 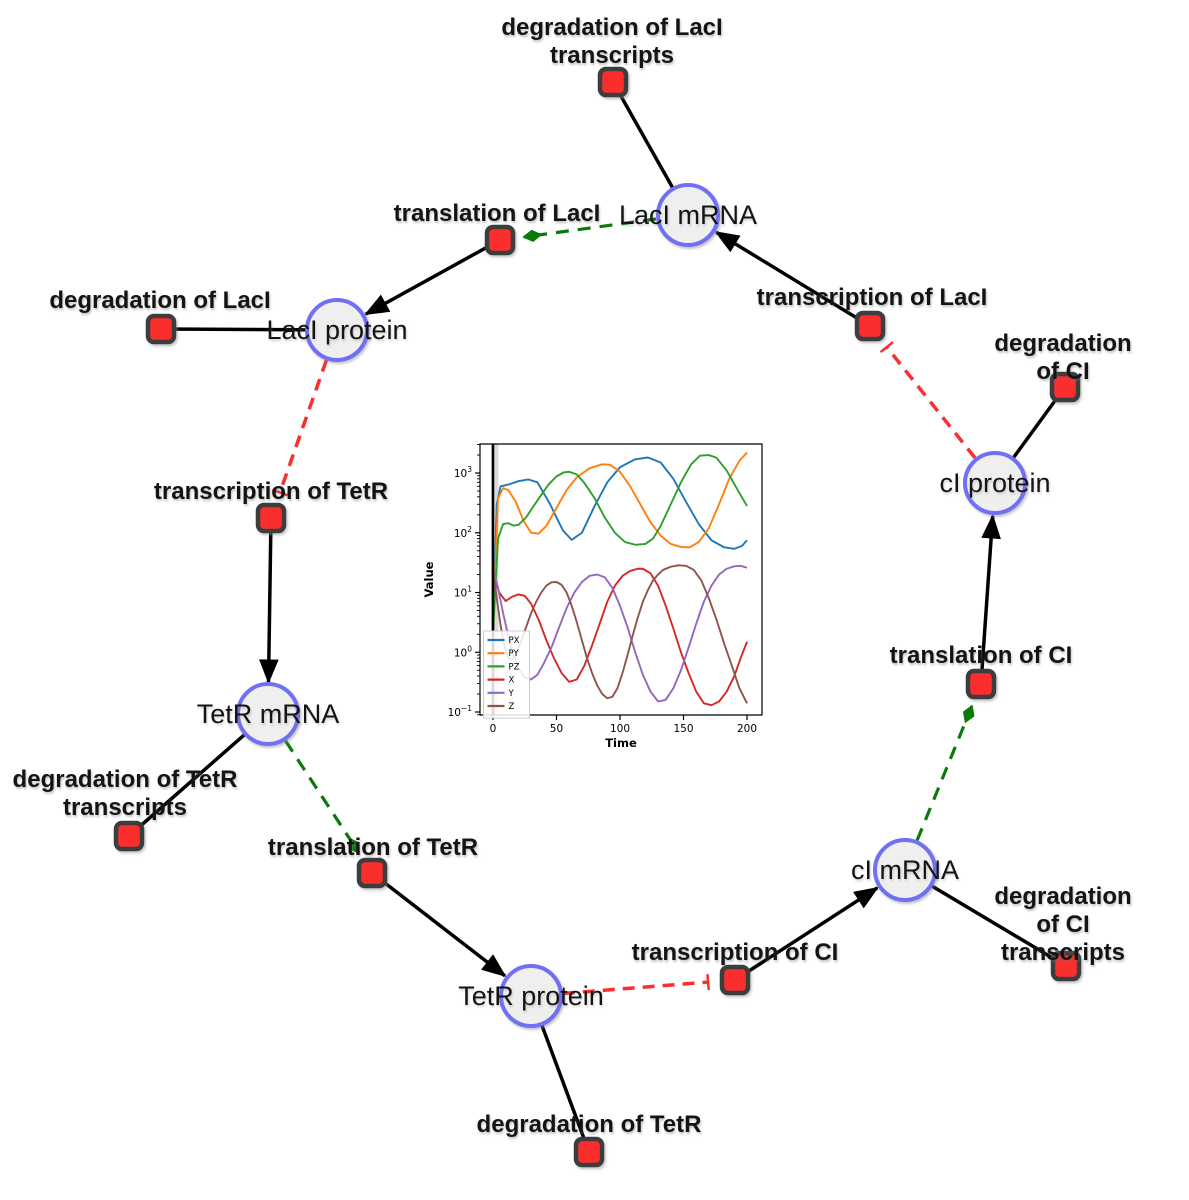 What do you see at coordinates (636, 985) in the screenshot?
I see `edge-tetR-protein-inhibits-transcription-cI` at bounding box center [636, 985].